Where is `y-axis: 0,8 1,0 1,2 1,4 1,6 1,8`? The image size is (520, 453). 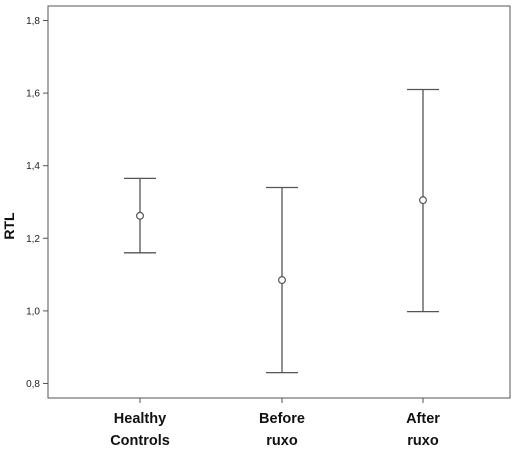 y-axis: 0,8 1,0 1,2 1,4 1,6 1,8 is located at coordinates (37, 203).